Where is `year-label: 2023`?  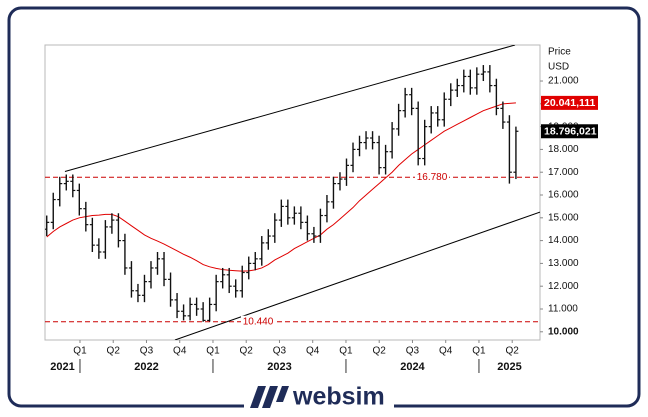
year-label: 2023 is located at coordinates (279, 367).